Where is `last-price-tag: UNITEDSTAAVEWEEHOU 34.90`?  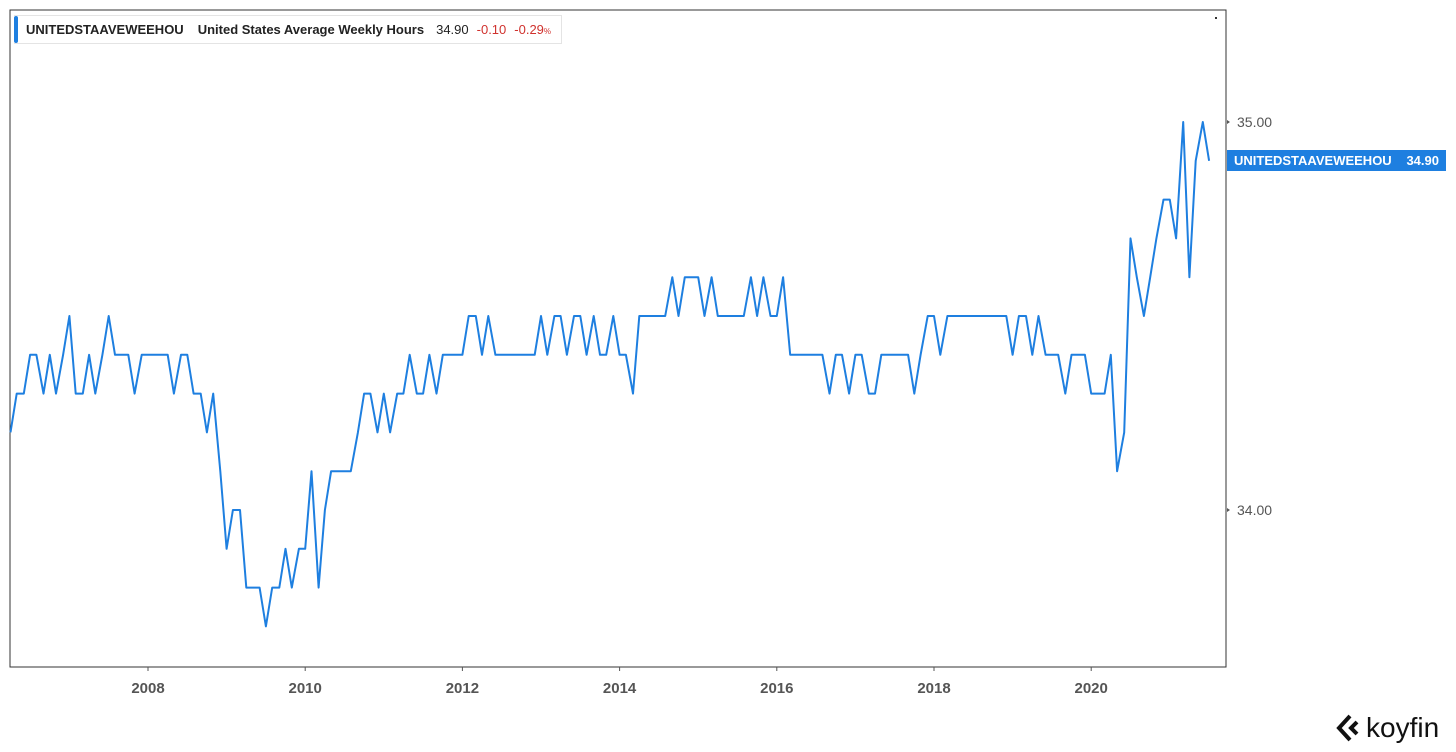
last-price-tag: UNITEDSTAAVEWEEHOU 34.90 is located at coordinates (1336, 160).